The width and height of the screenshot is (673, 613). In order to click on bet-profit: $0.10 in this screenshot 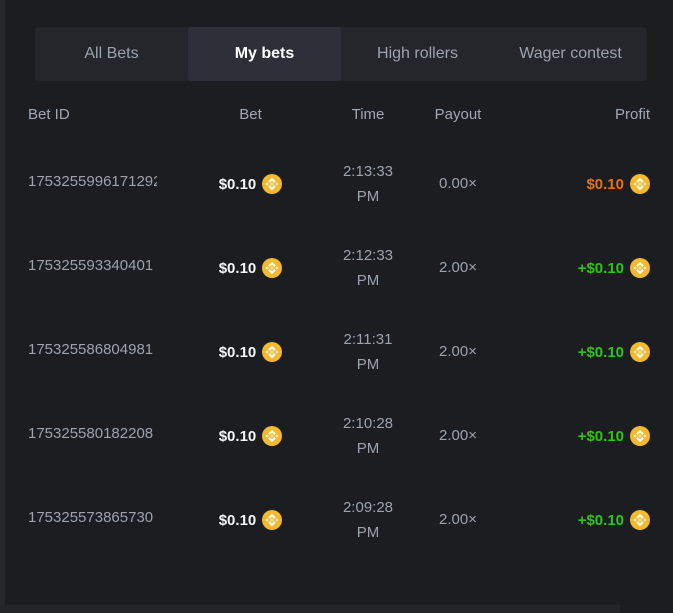, I will do `click(605, 184)`.